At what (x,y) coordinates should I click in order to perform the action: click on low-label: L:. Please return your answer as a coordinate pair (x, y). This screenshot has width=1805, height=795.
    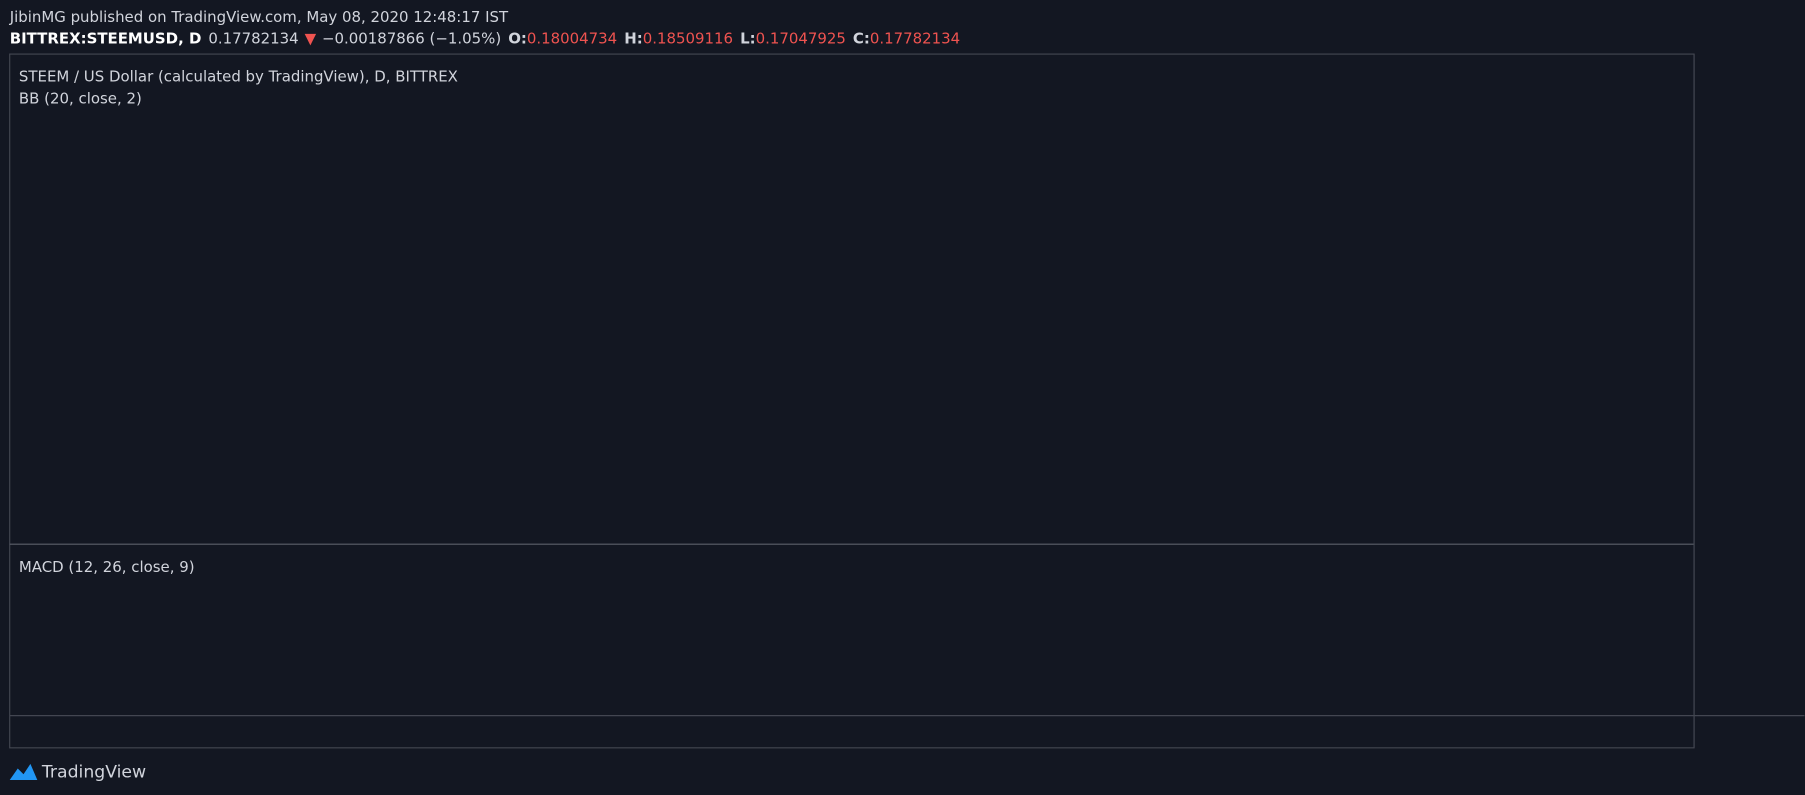
    Looking at the image, I should click on (748, 39).